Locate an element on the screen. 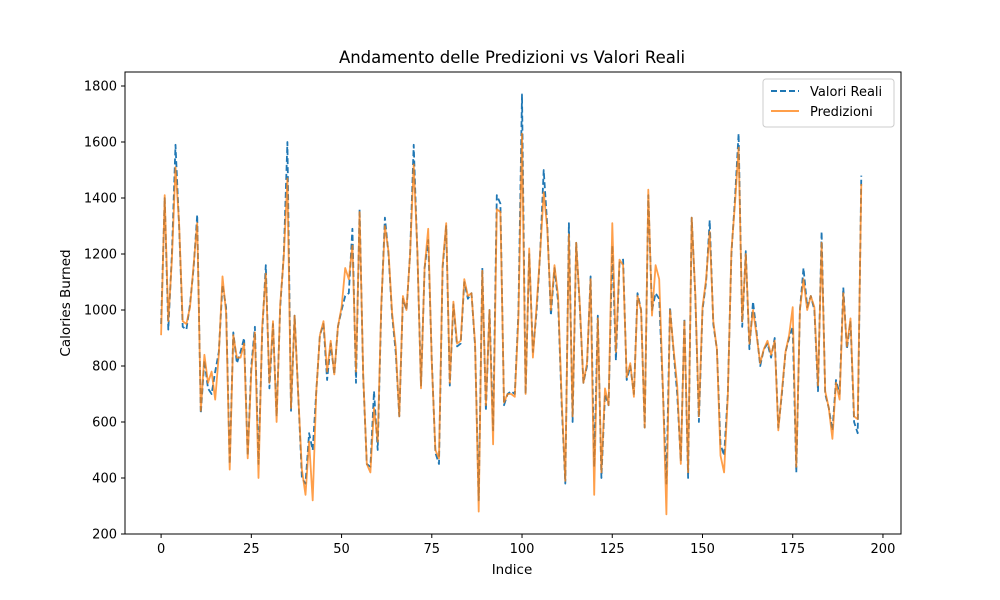  y-tick-label: 800 is located at coordinates (104, 367).